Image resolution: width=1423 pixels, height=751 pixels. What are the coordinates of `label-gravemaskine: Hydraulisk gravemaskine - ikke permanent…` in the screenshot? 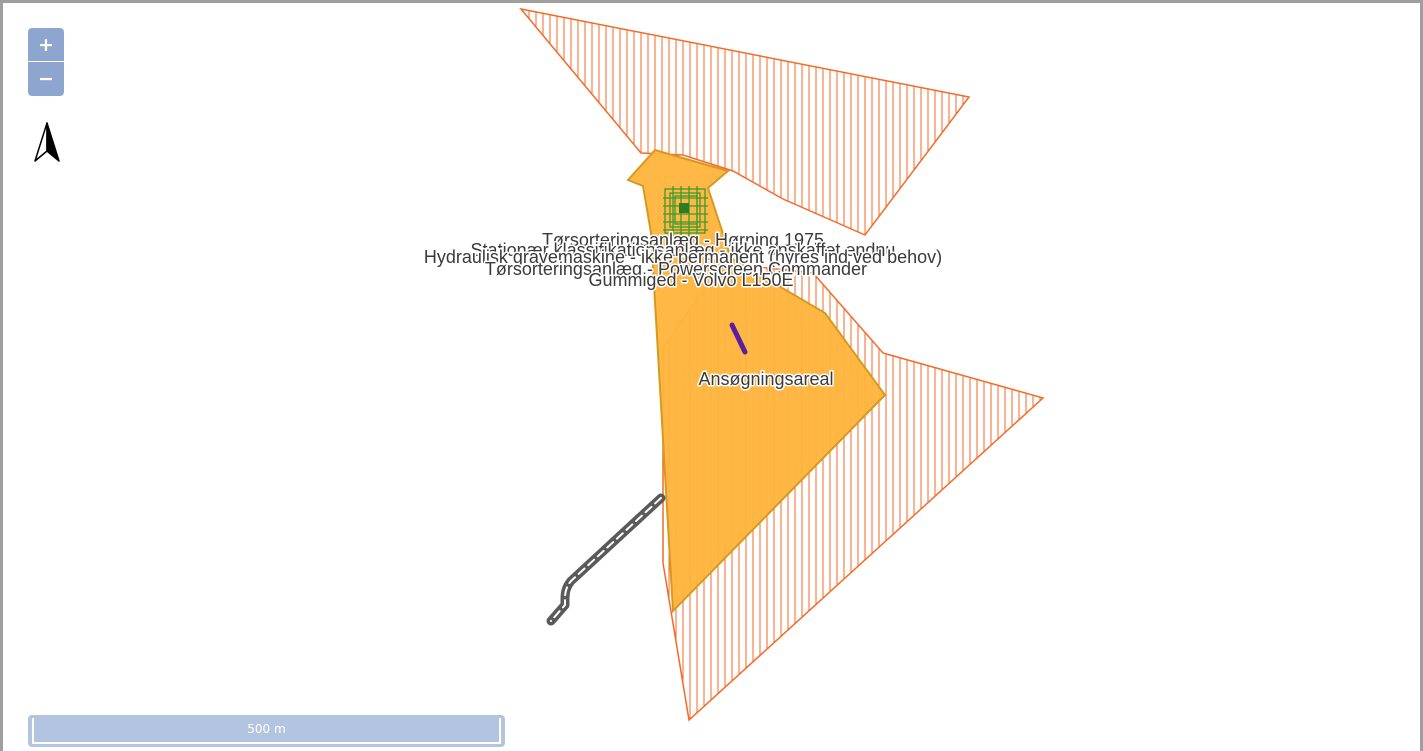 It's located at (683, 257).